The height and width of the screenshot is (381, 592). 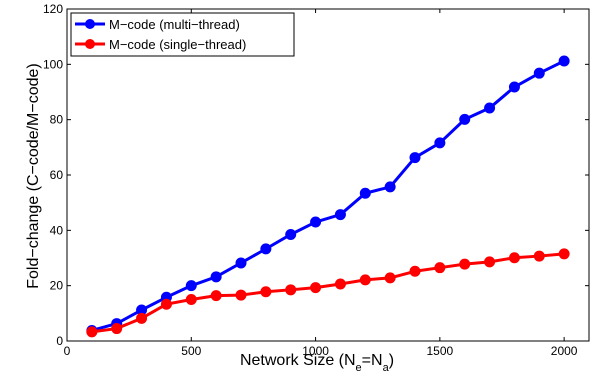 What do you see at coordinates (67, 351) in the screenshot?
I see `x-tick-label: 0` at bounding box center [67, 351].